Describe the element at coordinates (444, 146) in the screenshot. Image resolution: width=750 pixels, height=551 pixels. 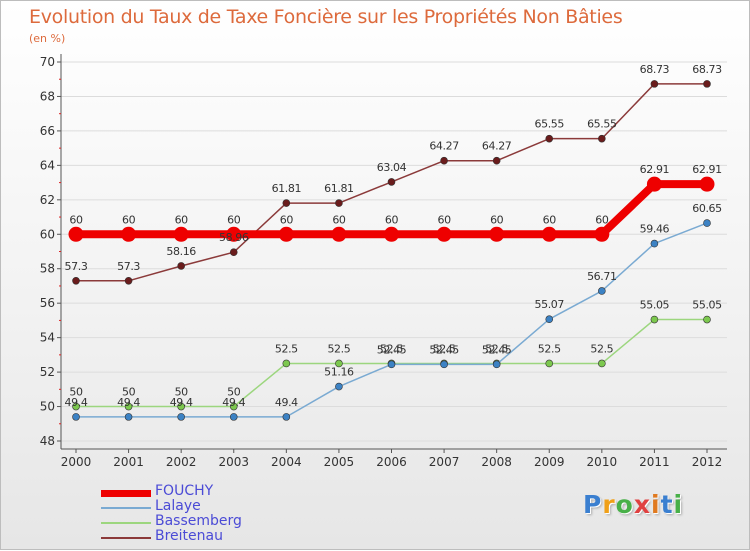
I see `data-label-breitenau: 64.27` at that location.